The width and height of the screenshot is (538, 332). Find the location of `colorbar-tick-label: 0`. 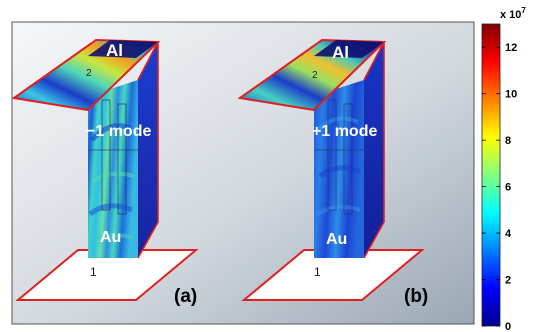

colorbar-tick-label: 0 is located at coordinates (508, 326).